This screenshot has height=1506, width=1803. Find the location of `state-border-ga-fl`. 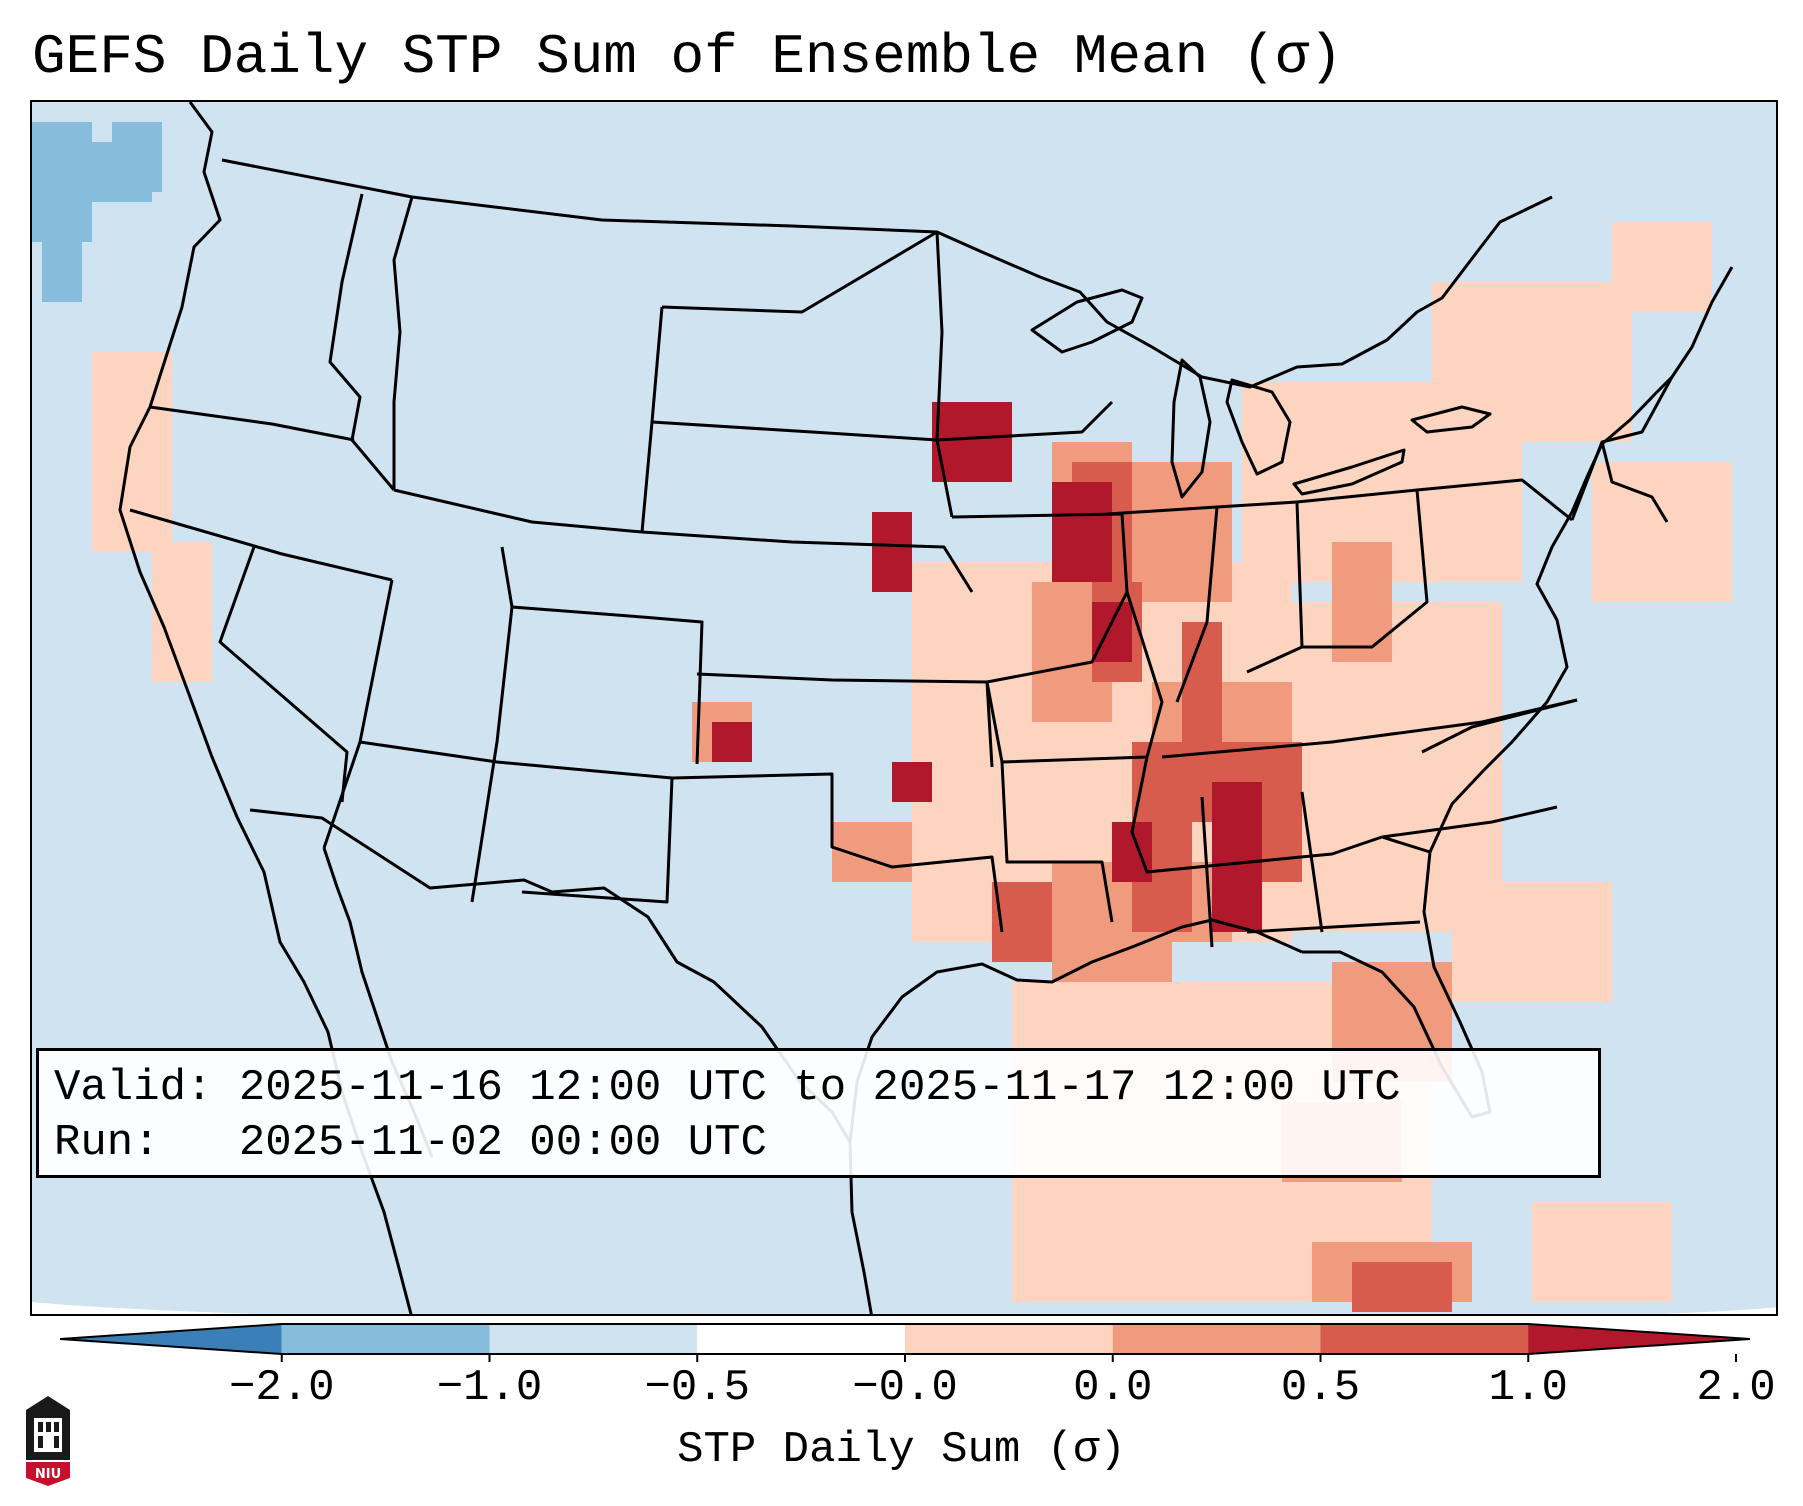

state-border-ga-fl is located at coordinates (1333, 927).